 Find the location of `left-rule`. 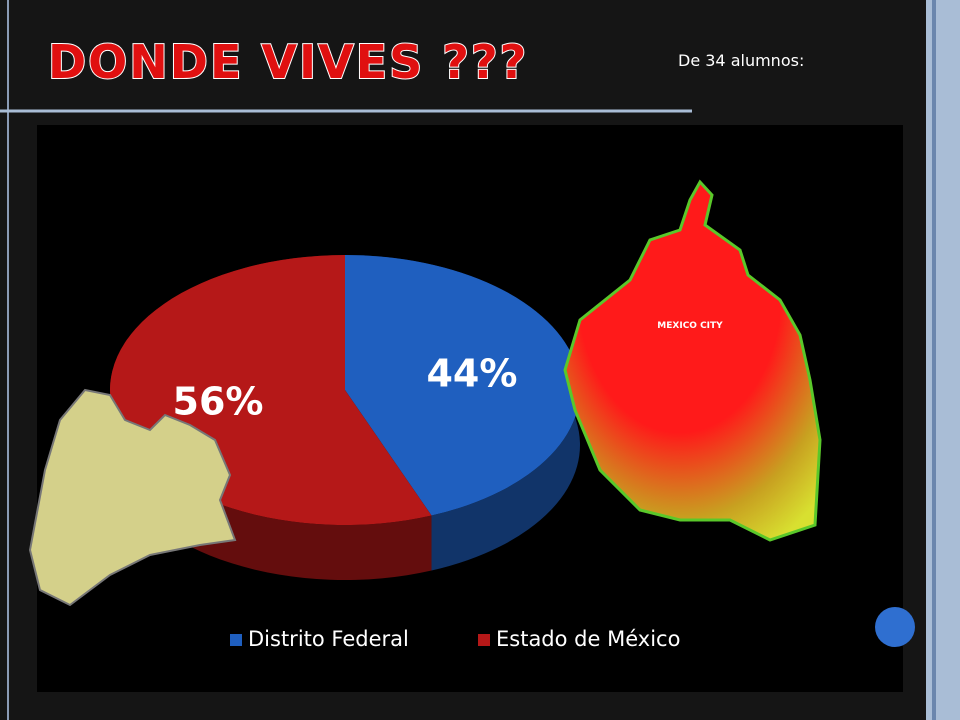

left-rule is located at coordinates (8, 360).